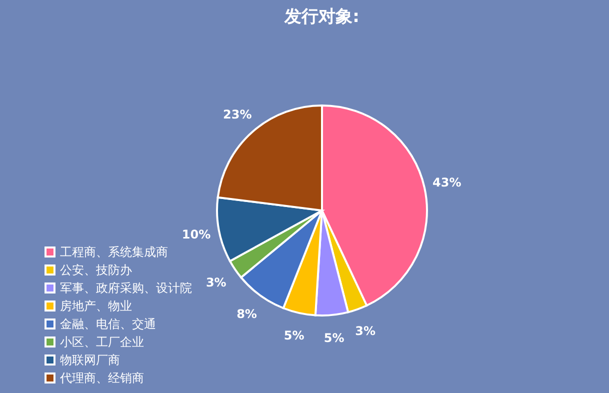 Image resolution: width=609 pixels, height=393 pixels. What do you see at coordinates (126, 288) in the screenshot?
I see `legend-label: 军事、政府采购、设计院` at bounding box center [126, 288].